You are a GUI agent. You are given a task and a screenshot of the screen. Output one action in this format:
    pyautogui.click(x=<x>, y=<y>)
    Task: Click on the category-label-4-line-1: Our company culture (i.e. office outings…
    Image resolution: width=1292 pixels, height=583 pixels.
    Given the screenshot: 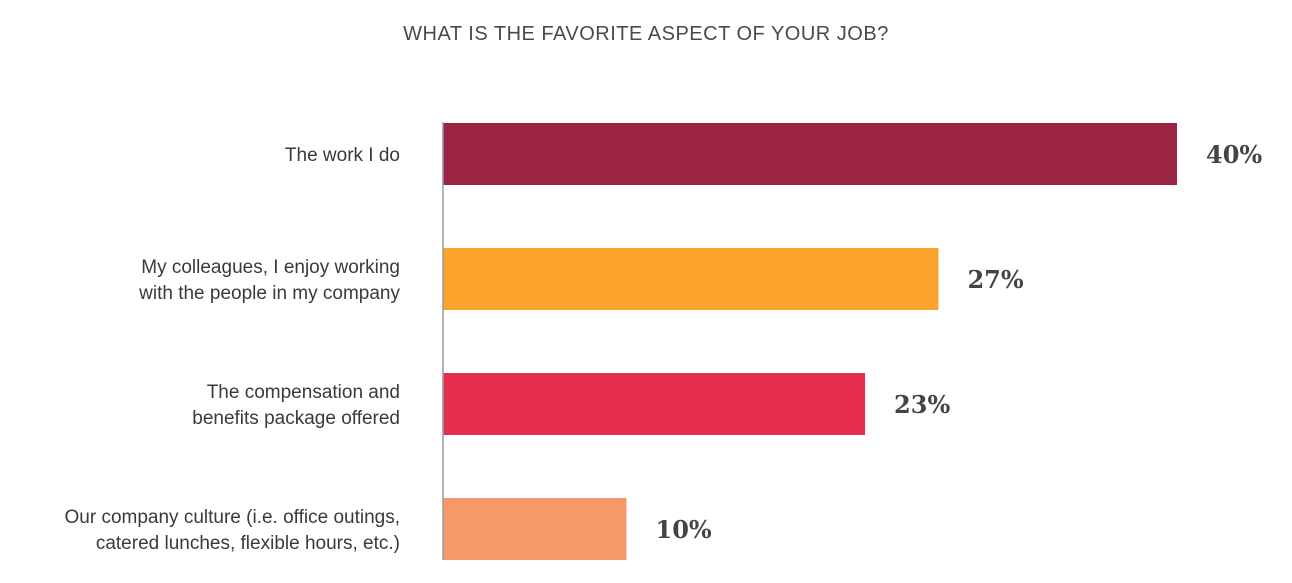 What is the action you would take?
    pyautogui.click(x=232, y=517)
    